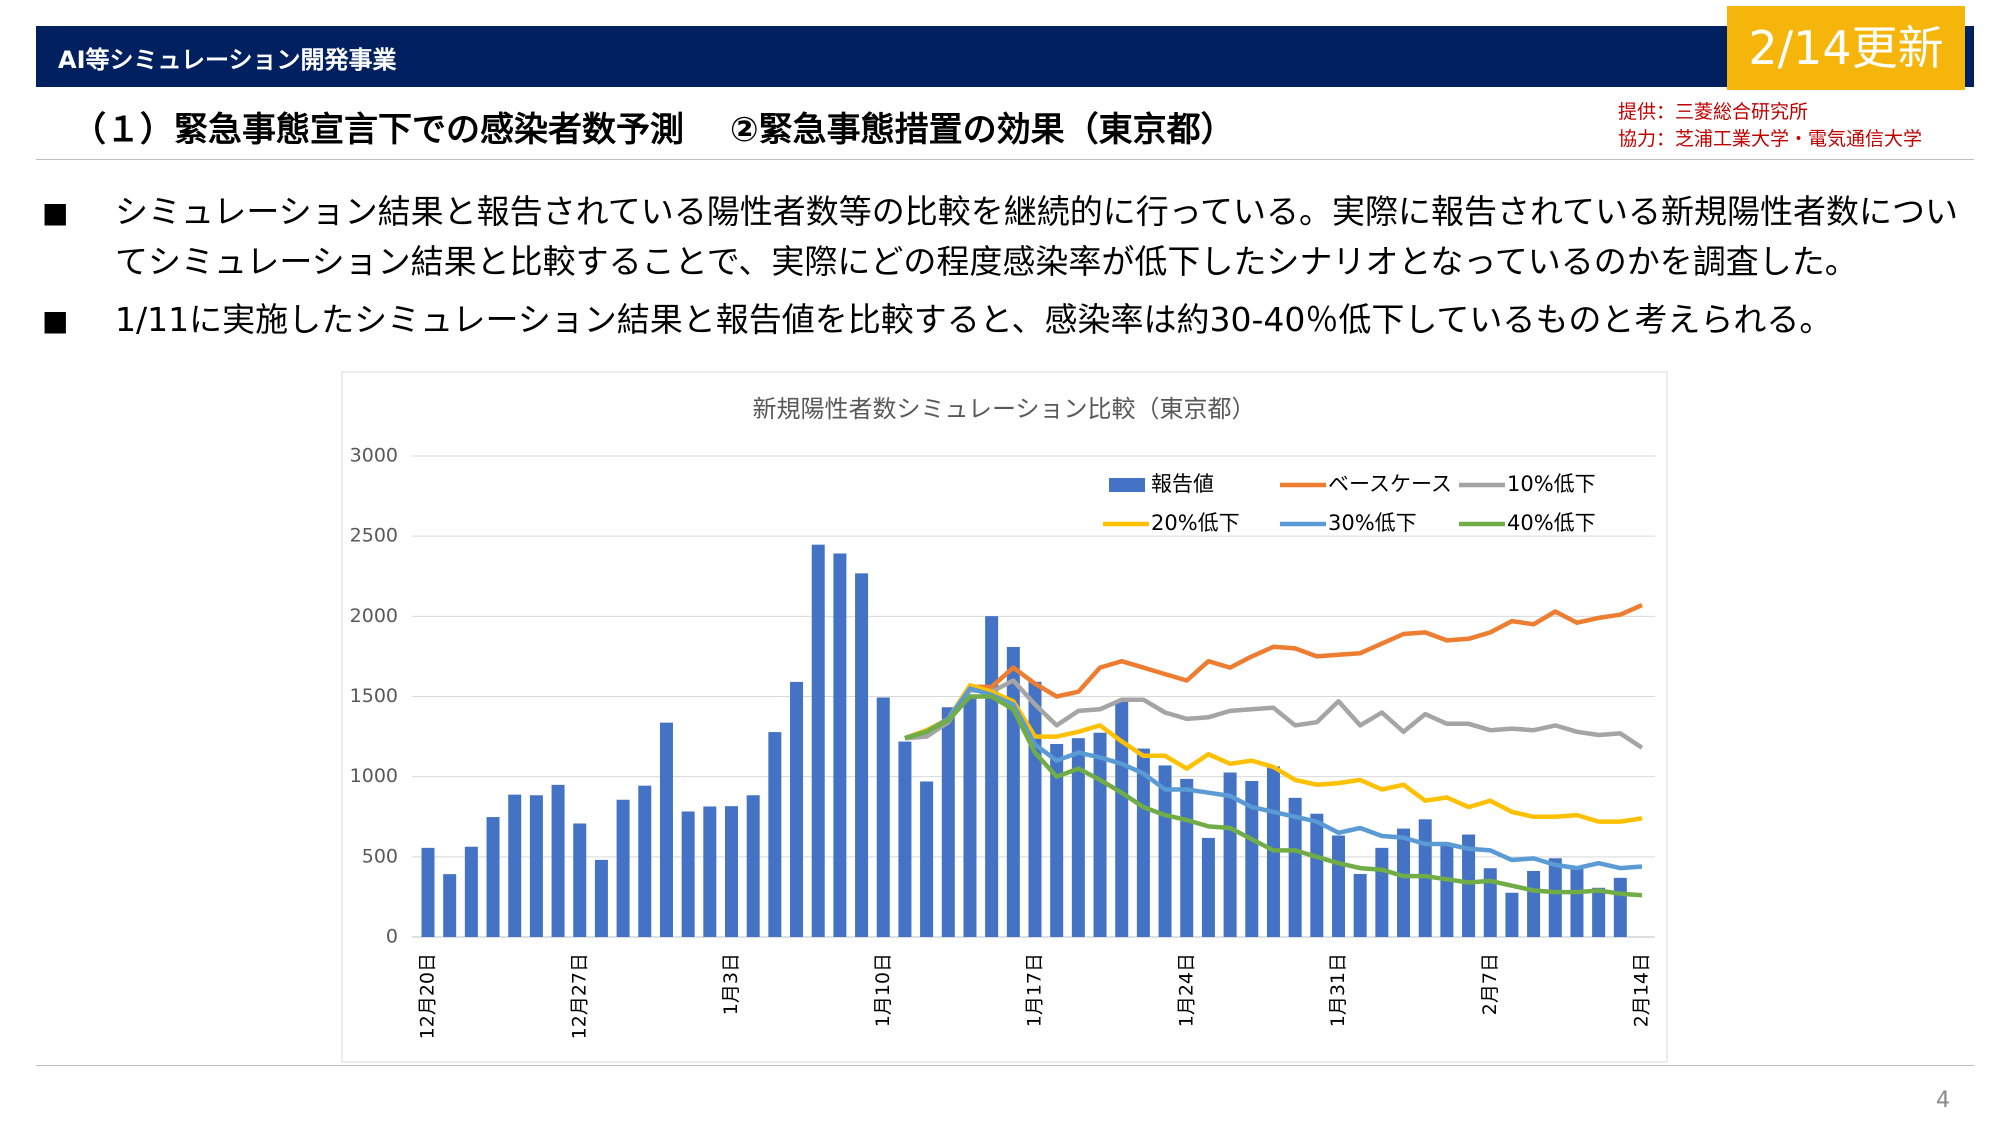 The width and height of the screenshot is (2000, 1125). Describe the element at coordinates (1551, 523) in the screenshot. I see `legend-label: 40%低下` at that location.